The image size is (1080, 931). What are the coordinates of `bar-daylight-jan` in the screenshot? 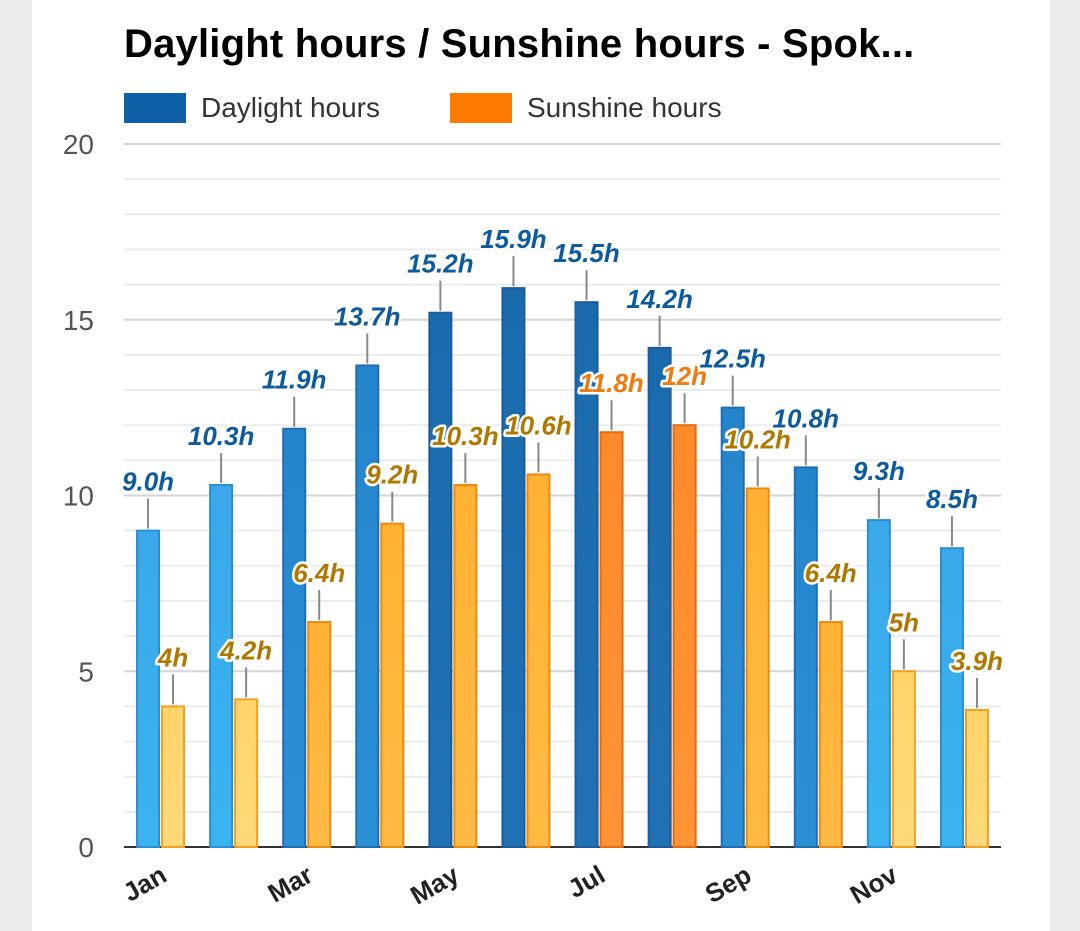 It's located at (148, 689).